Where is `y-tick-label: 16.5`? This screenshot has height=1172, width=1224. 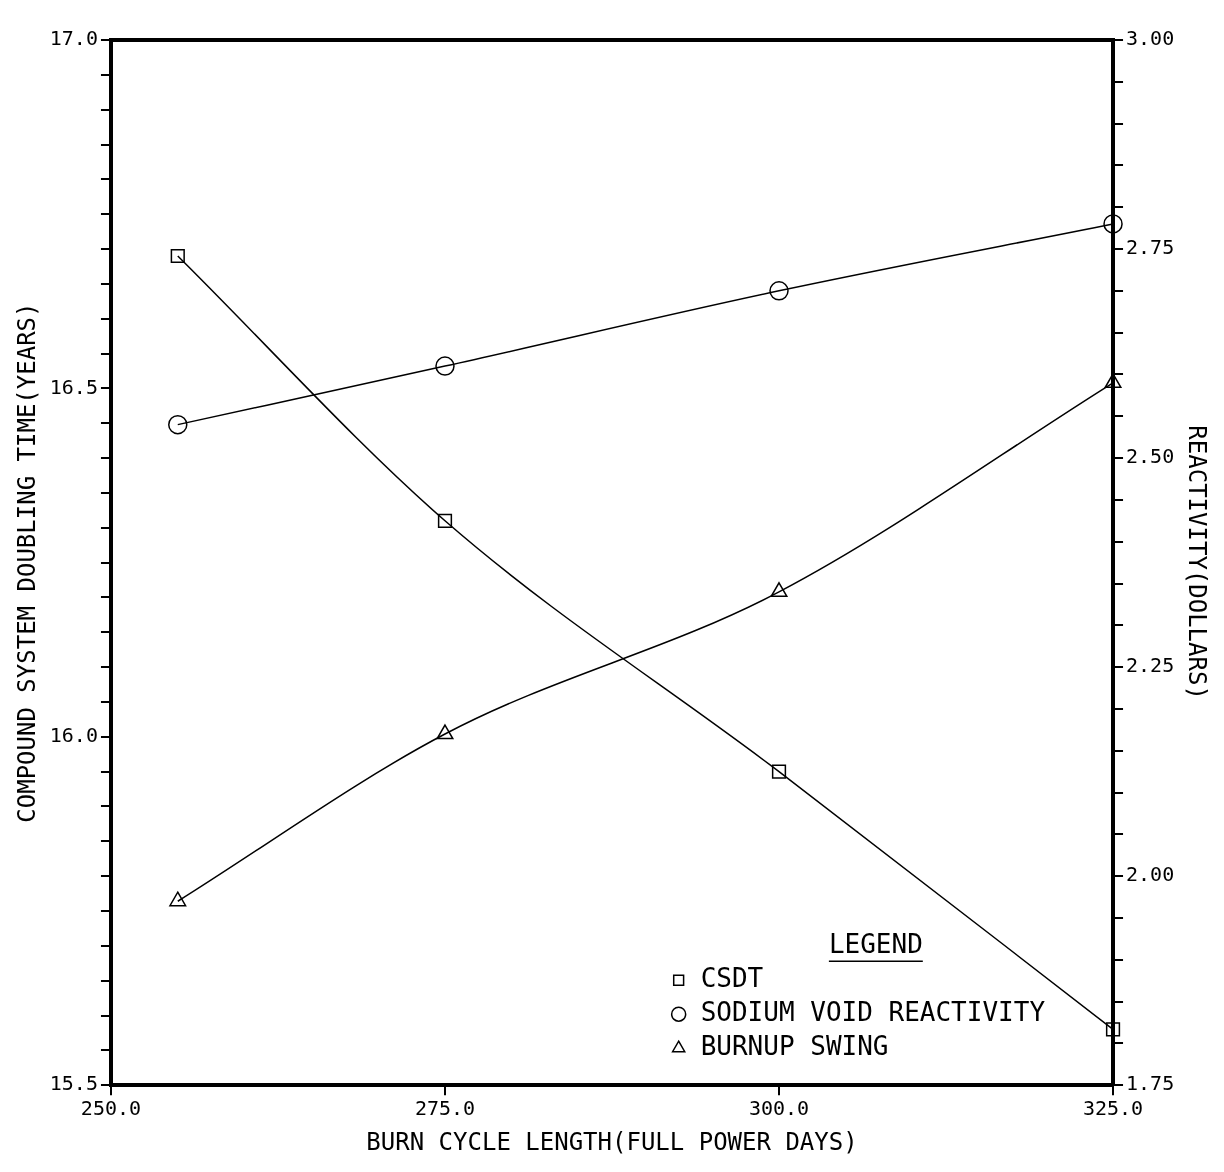 y-tick-label: 16.5 is located at coordinates (73, 386).